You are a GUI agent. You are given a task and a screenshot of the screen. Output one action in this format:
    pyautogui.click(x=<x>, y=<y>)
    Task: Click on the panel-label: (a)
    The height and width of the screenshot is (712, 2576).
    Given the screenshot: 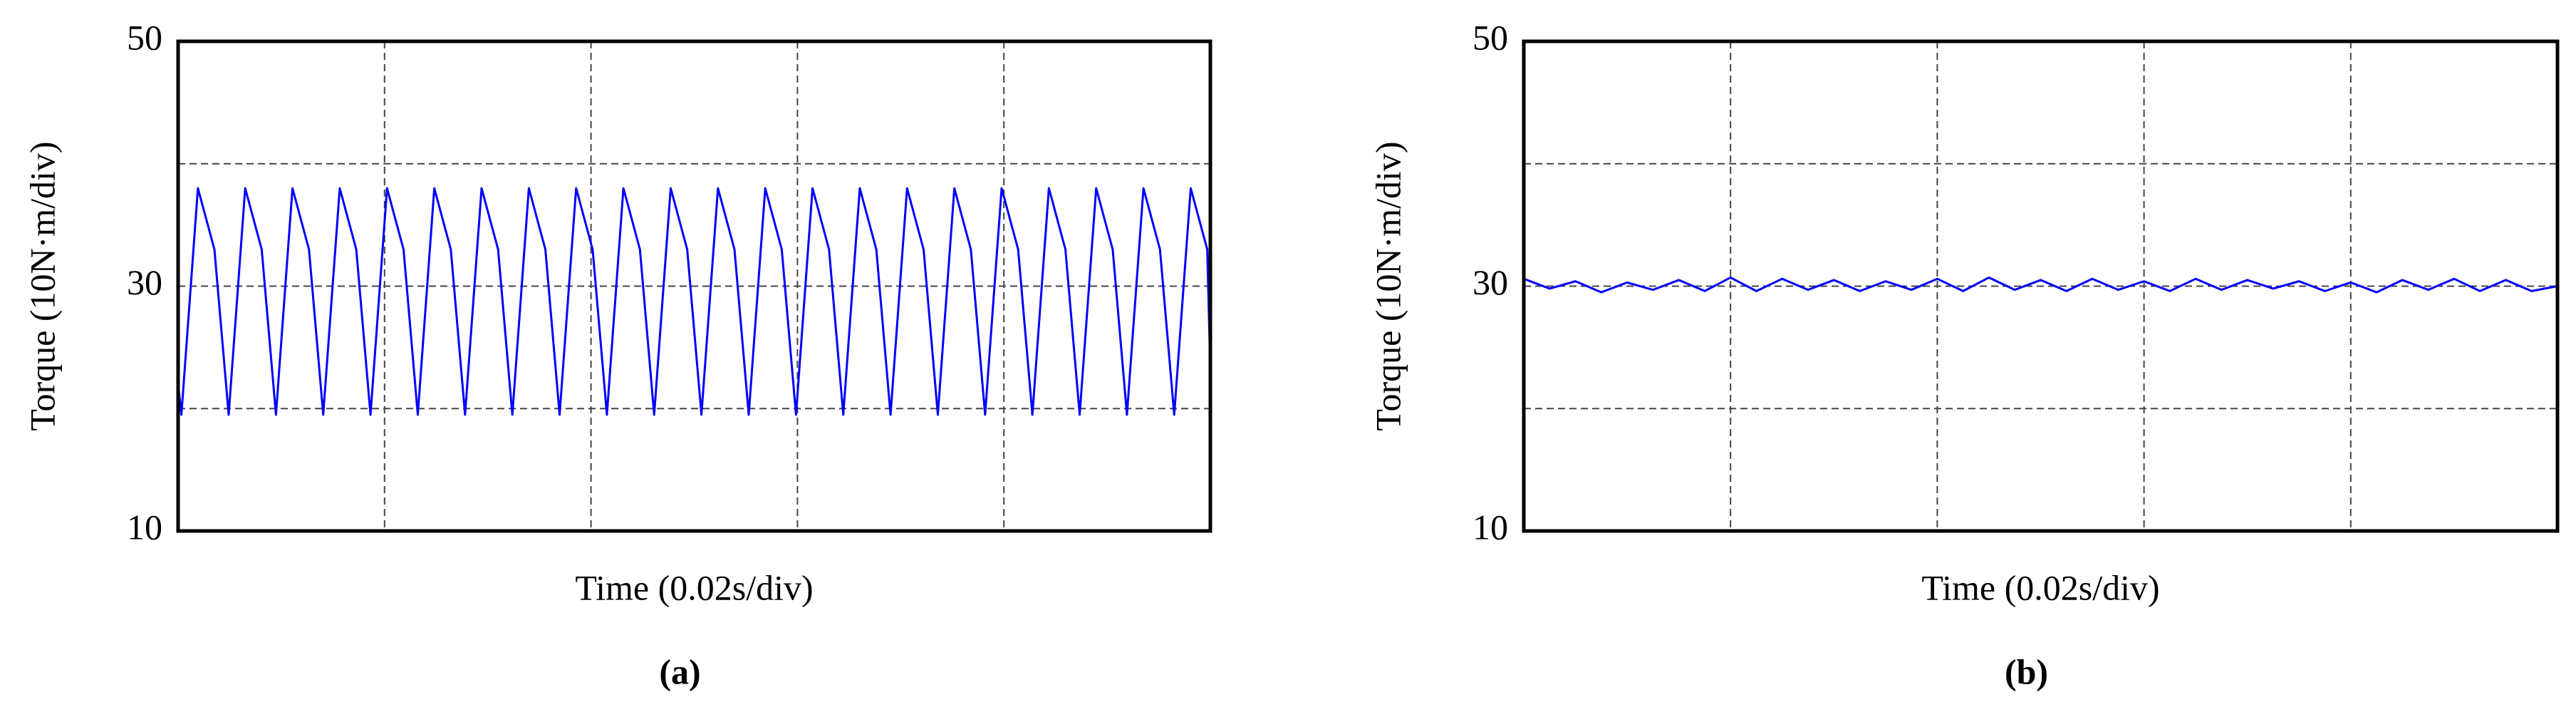 What is the action you would take?
    pyautogui.click(x=679, y=671)
    